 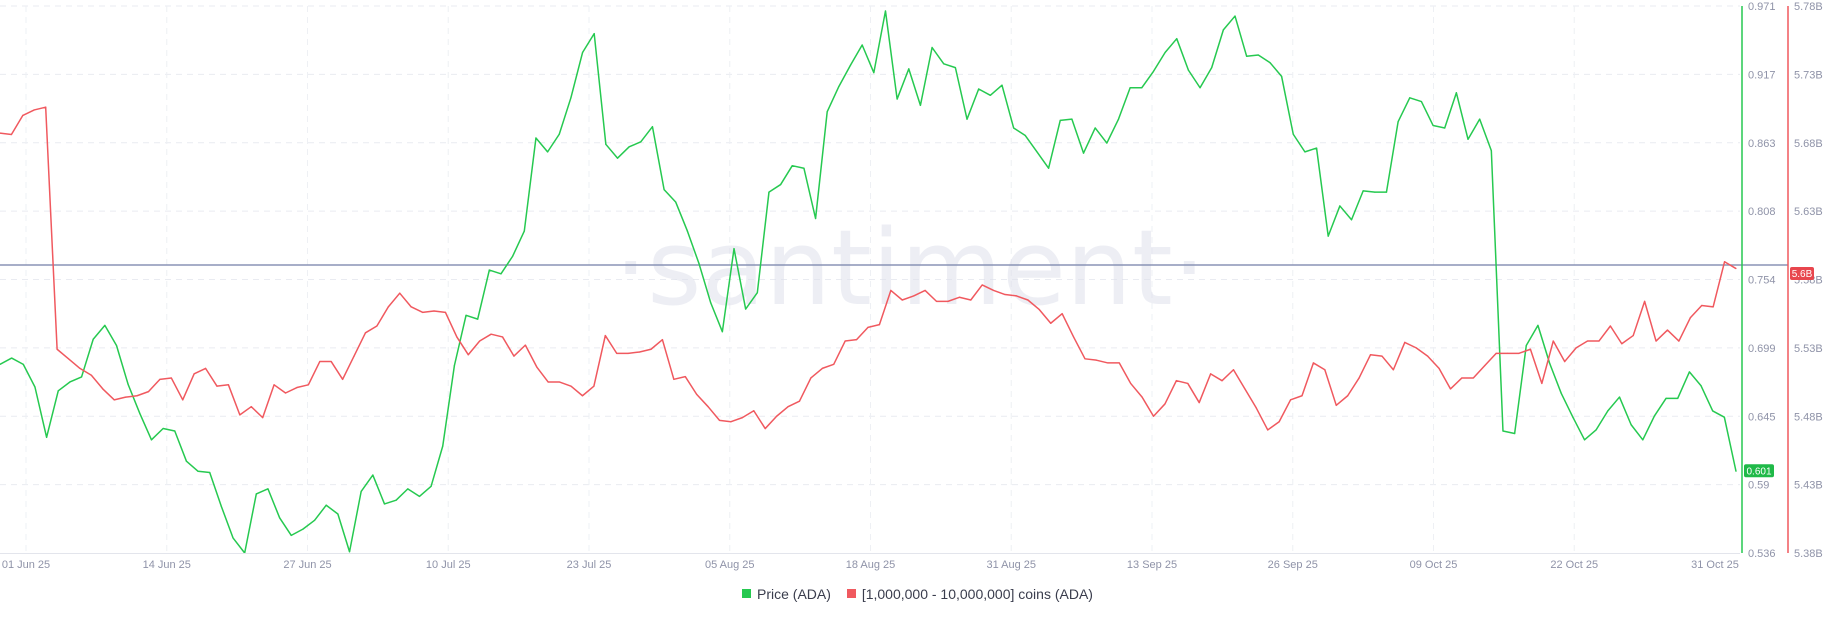 I want to click on legend-item-holdings: [1,000,000 - 10,000,000] coins (ADA), so click(x=969, y=593).